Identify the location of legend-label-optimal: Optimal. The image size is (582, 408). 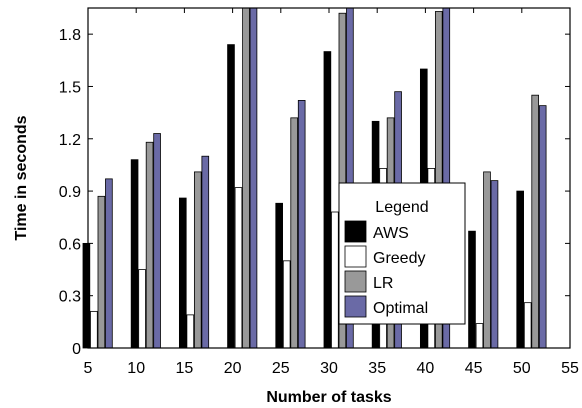
(400, 308).